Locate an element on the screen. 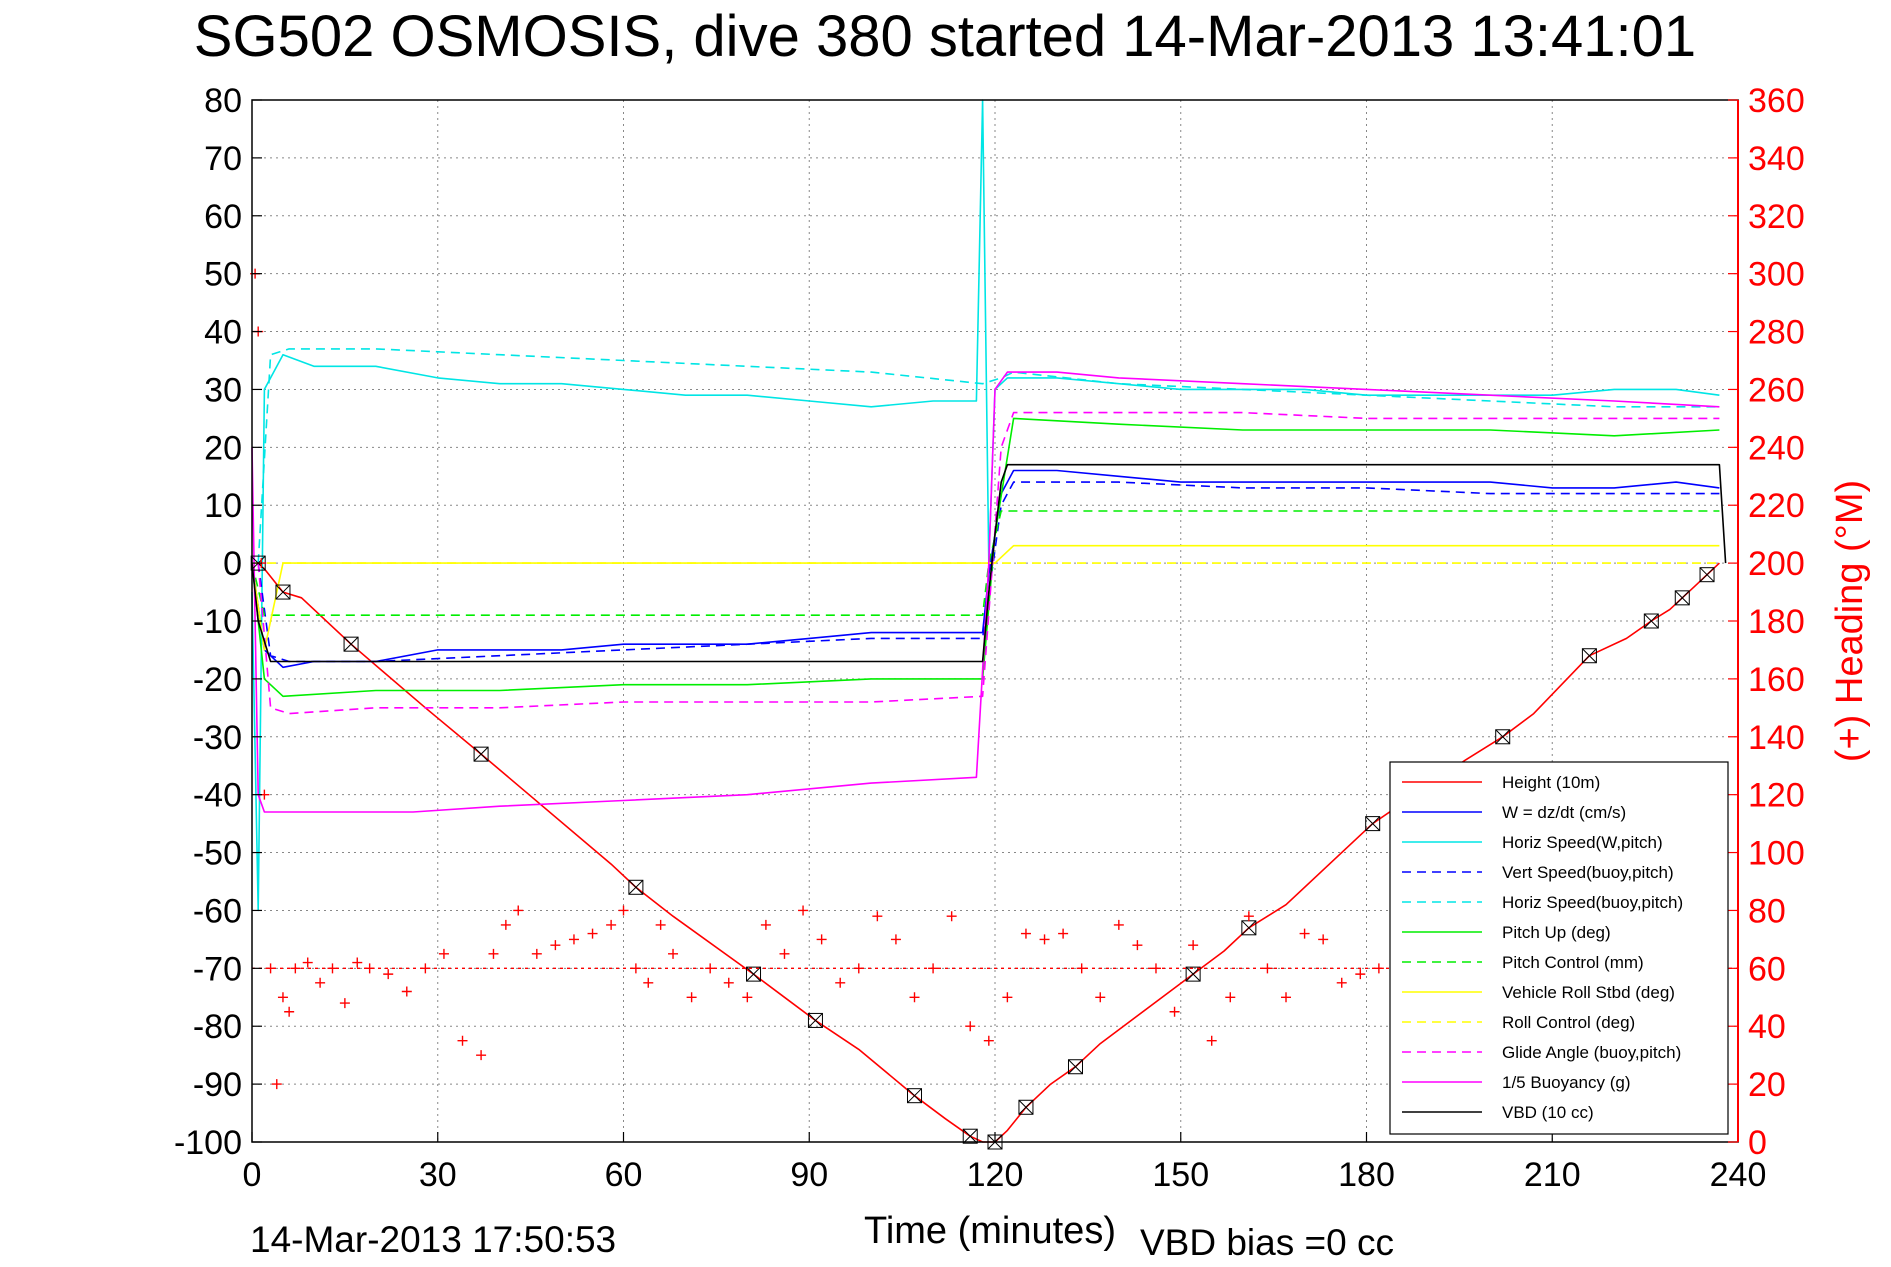  y-tick-label: 40 is located at coordinates (223, 333).